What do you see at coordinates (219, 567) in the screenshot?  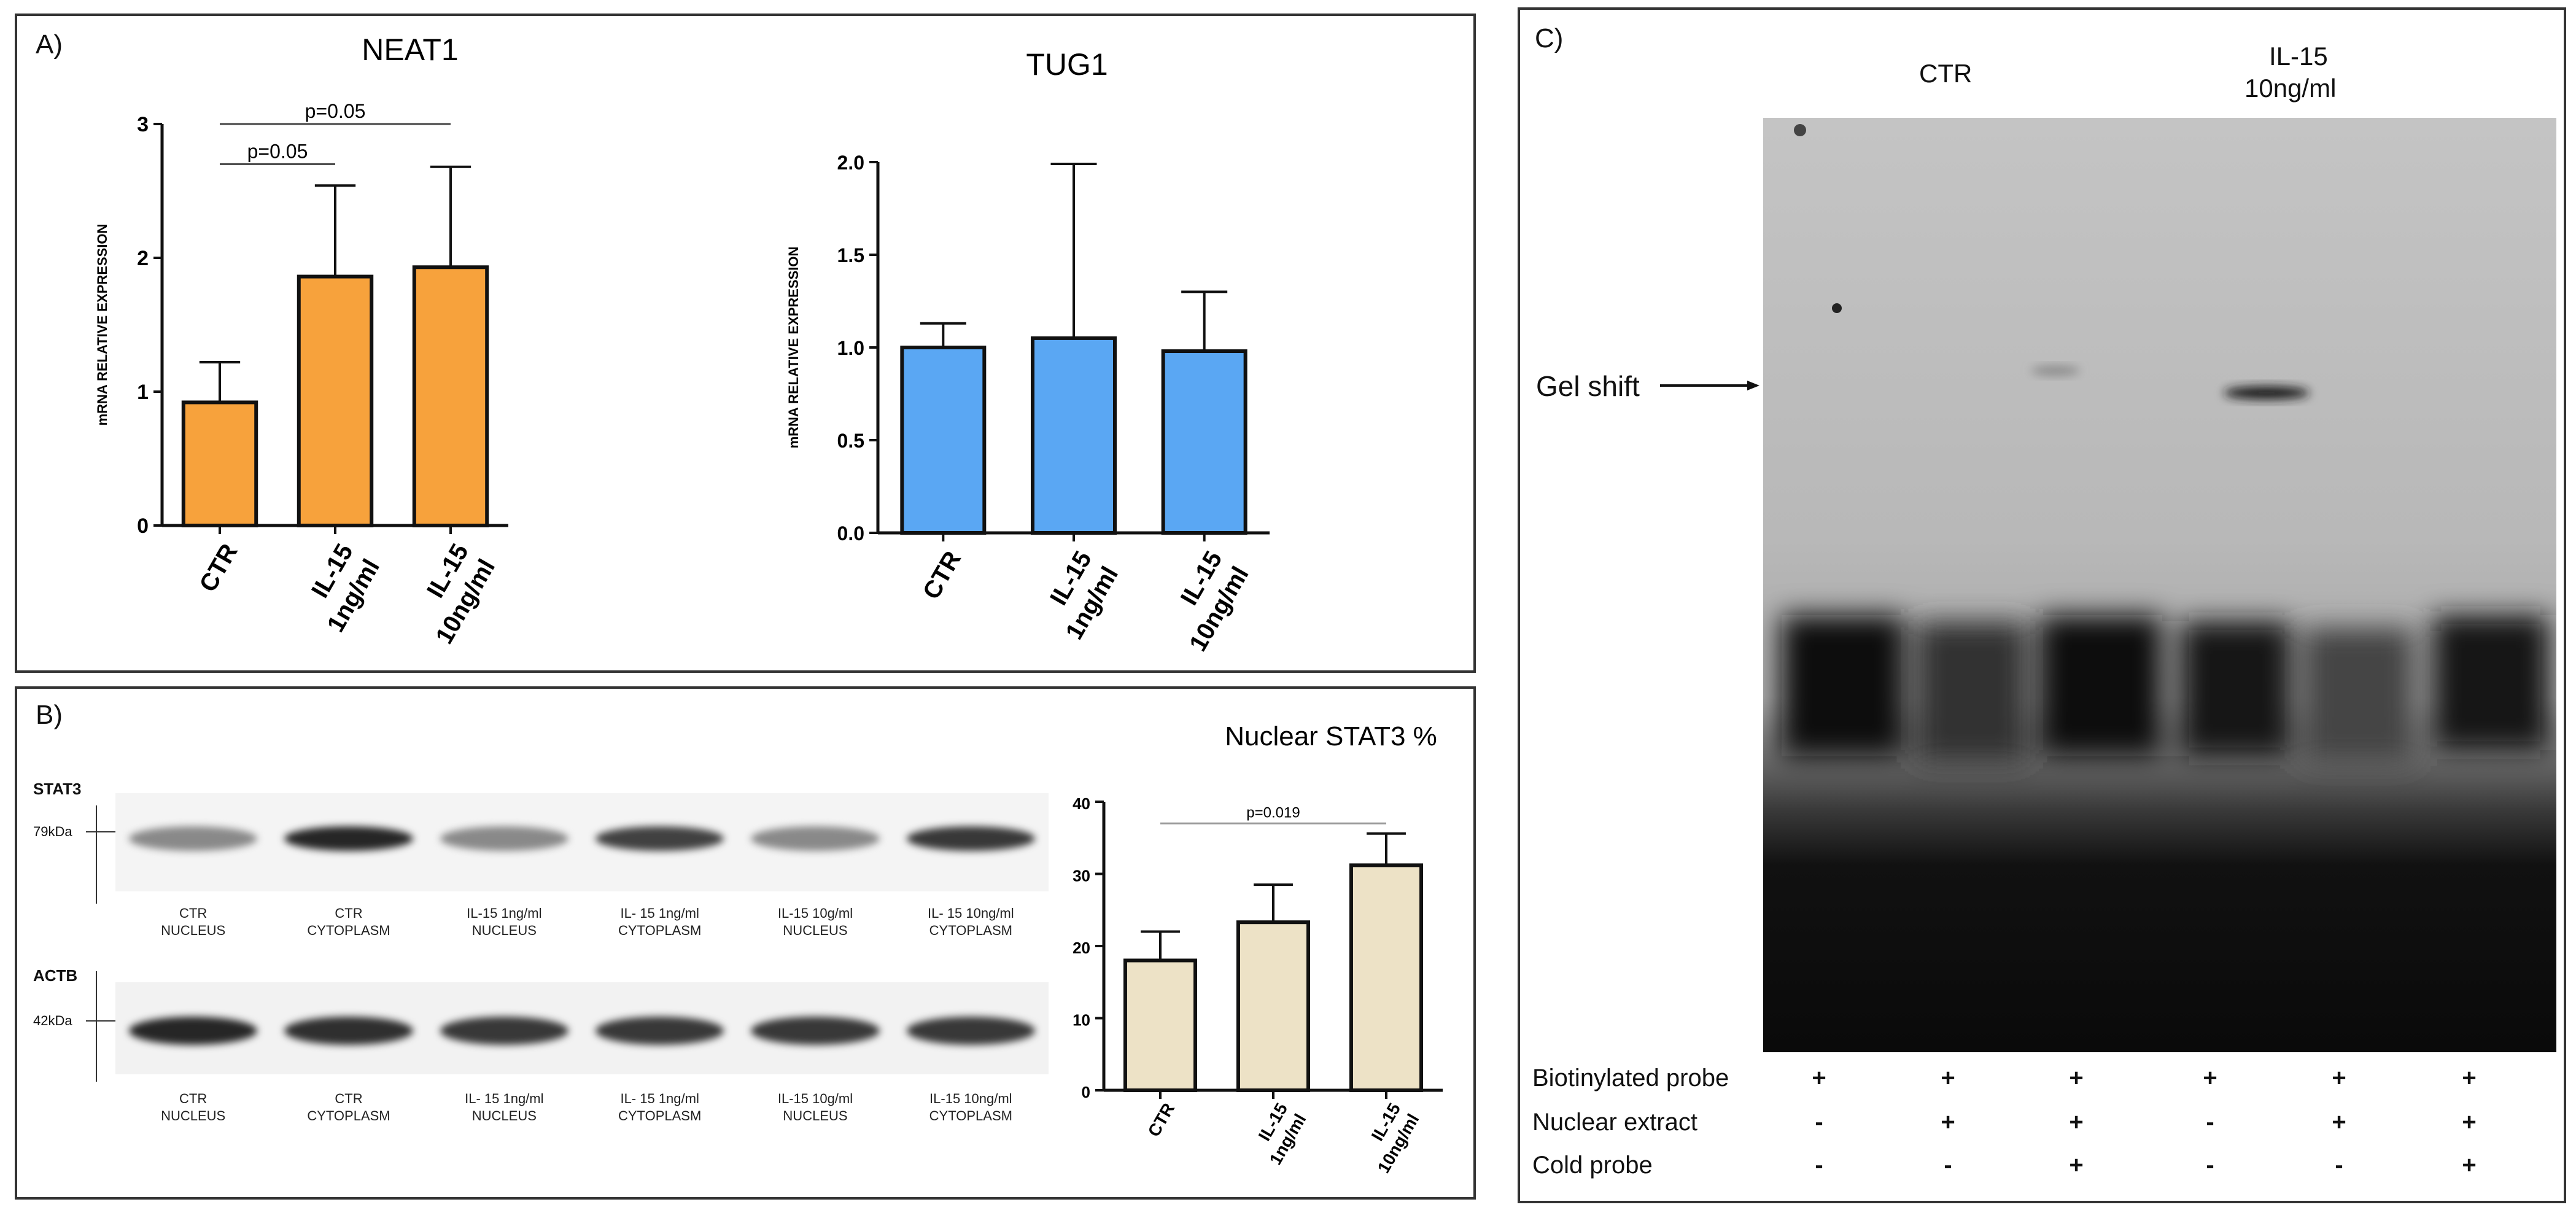 I see `neat1-category-label: CTR` at bounding box center [219, 567].